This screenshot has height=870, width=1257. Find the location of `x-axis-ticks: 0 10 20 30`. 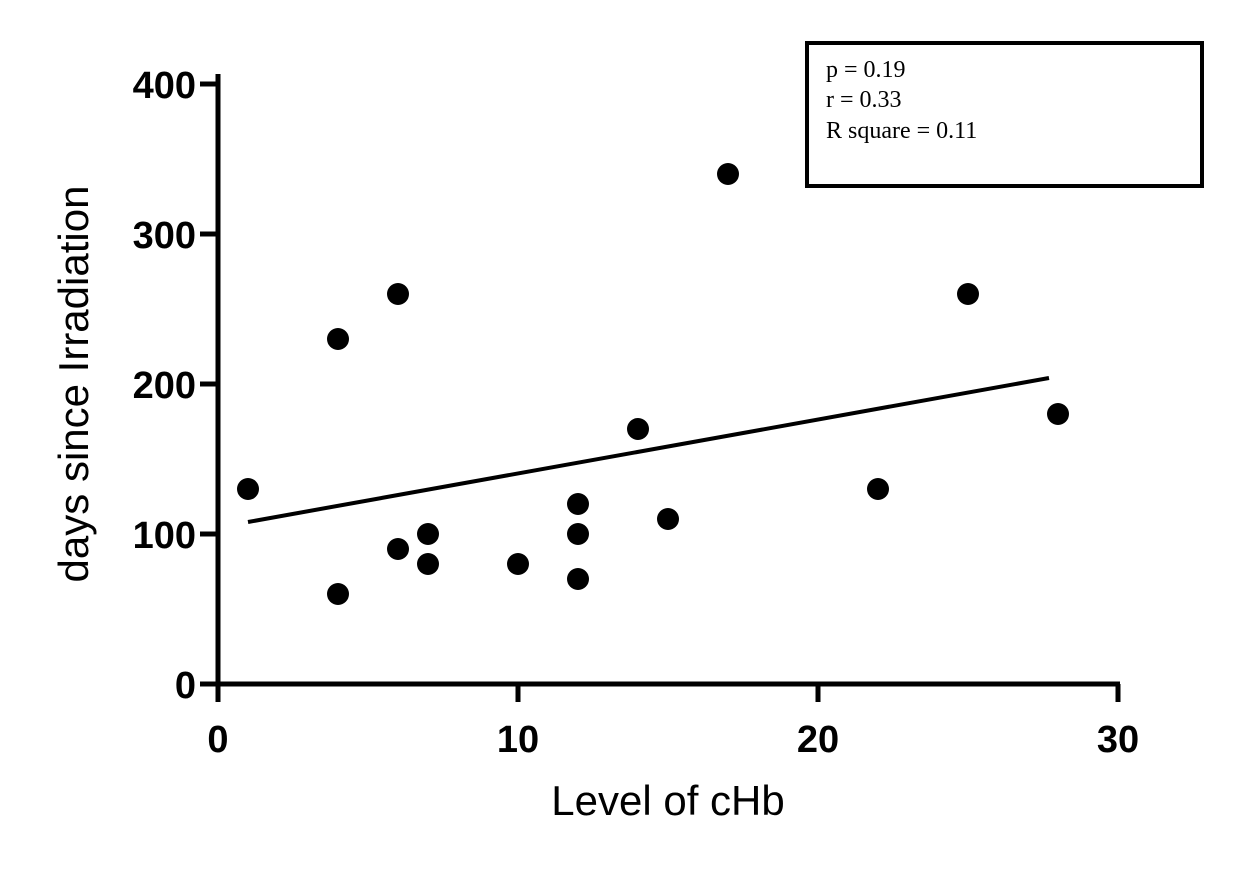

x-axis-ticks: 0 10 20 30 is located at coordinates (673, 722).